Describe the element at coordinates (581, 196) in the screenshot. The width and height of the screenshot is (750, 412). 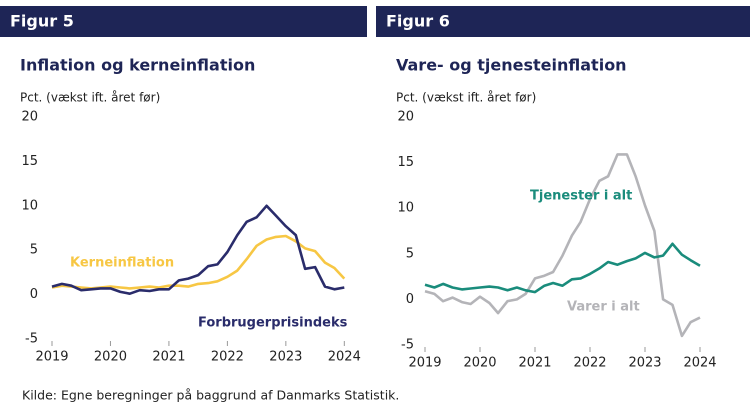
I see `series-label: Tjenester i alt` at that location.